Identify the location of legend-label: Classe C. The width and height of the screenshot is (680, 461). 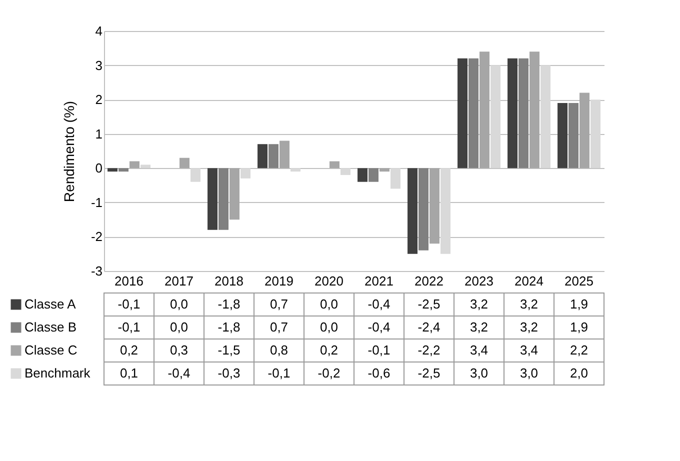
(51, 350).